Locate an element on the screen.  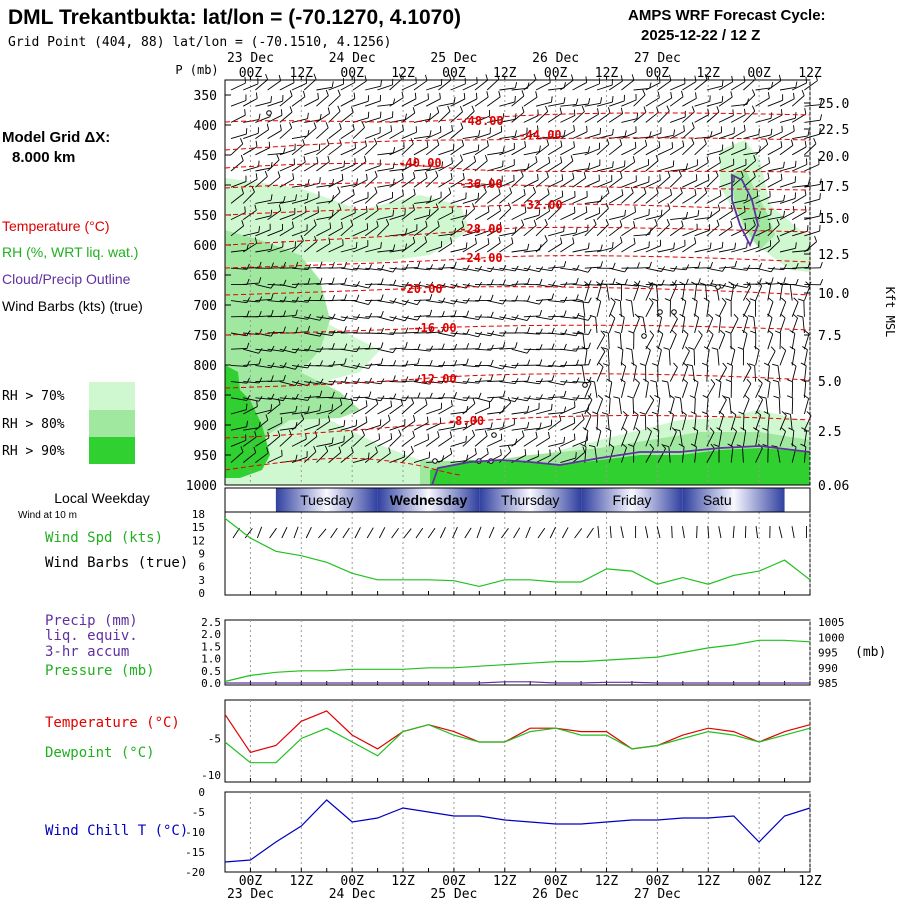
temperature-contour-label: -20.00 is located at coordinates (420, 289).